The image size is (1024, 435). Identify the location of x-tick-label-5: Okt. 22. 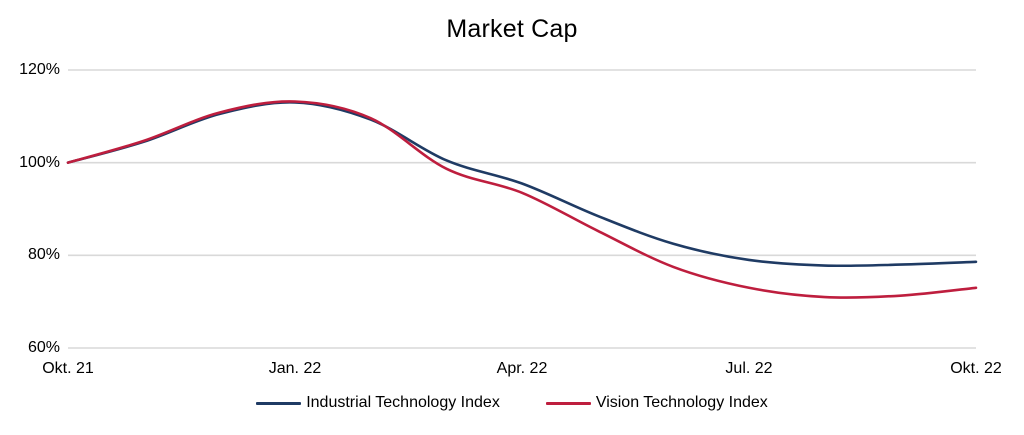
(976, 368).